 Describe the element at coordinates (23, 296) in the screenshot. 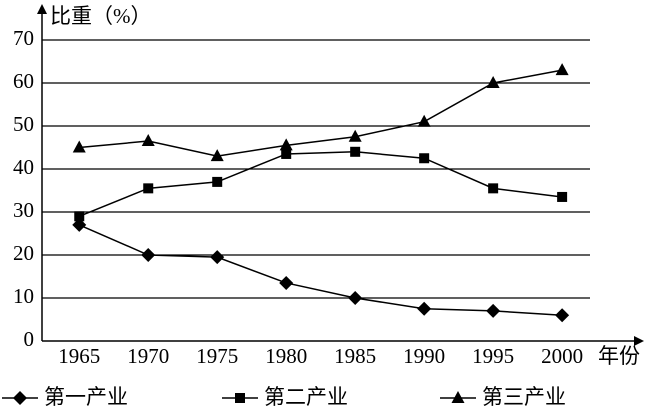

I see `y-tick-label: 10` at that location.